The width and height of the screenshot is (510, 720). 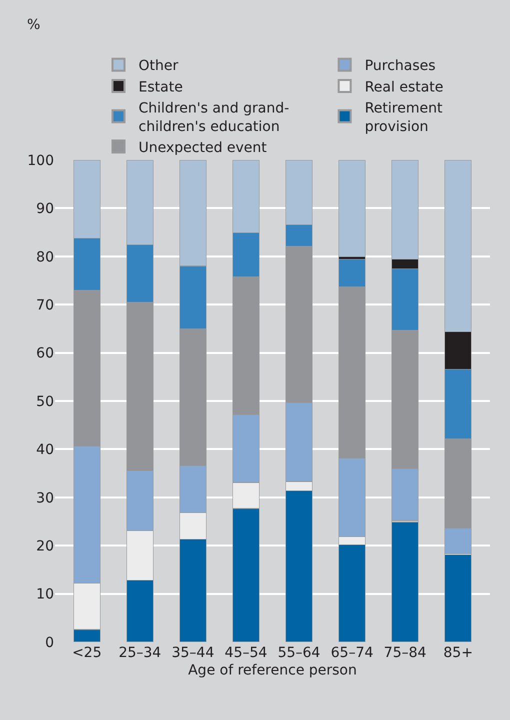 I want to click on y-tick-label: 10, so click(x=45, y=594).